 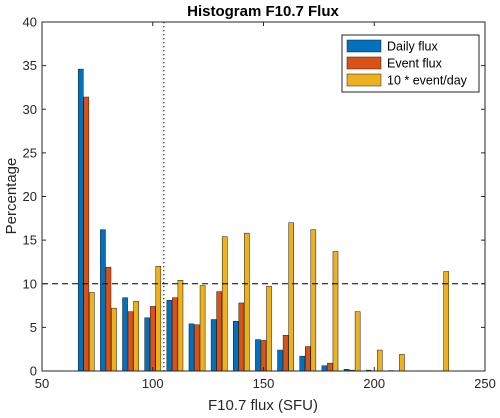 What do you see at coordinates (427, 81) in the screenshot?
I see `legend-label: 10 * event/day` at bounding box center [427, 81].